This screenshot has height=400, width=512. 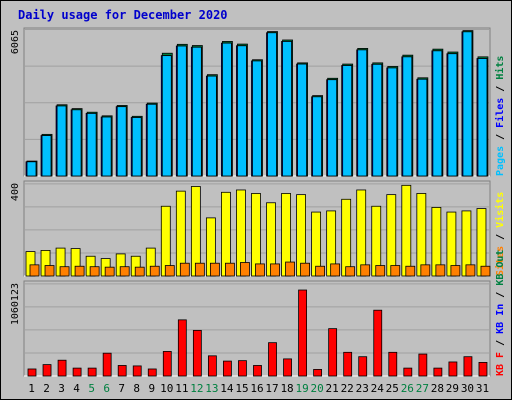 What do you see at coordinates (347, 388) in the screenshot?
I see `x-tick-label-22: 22` at bounding box center [347, 388].